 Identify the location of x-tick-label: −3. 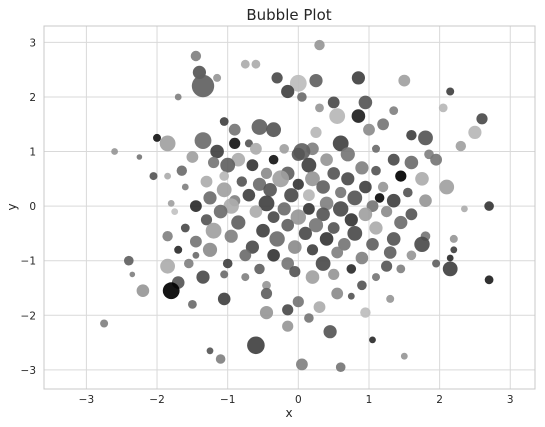
(86, 400).